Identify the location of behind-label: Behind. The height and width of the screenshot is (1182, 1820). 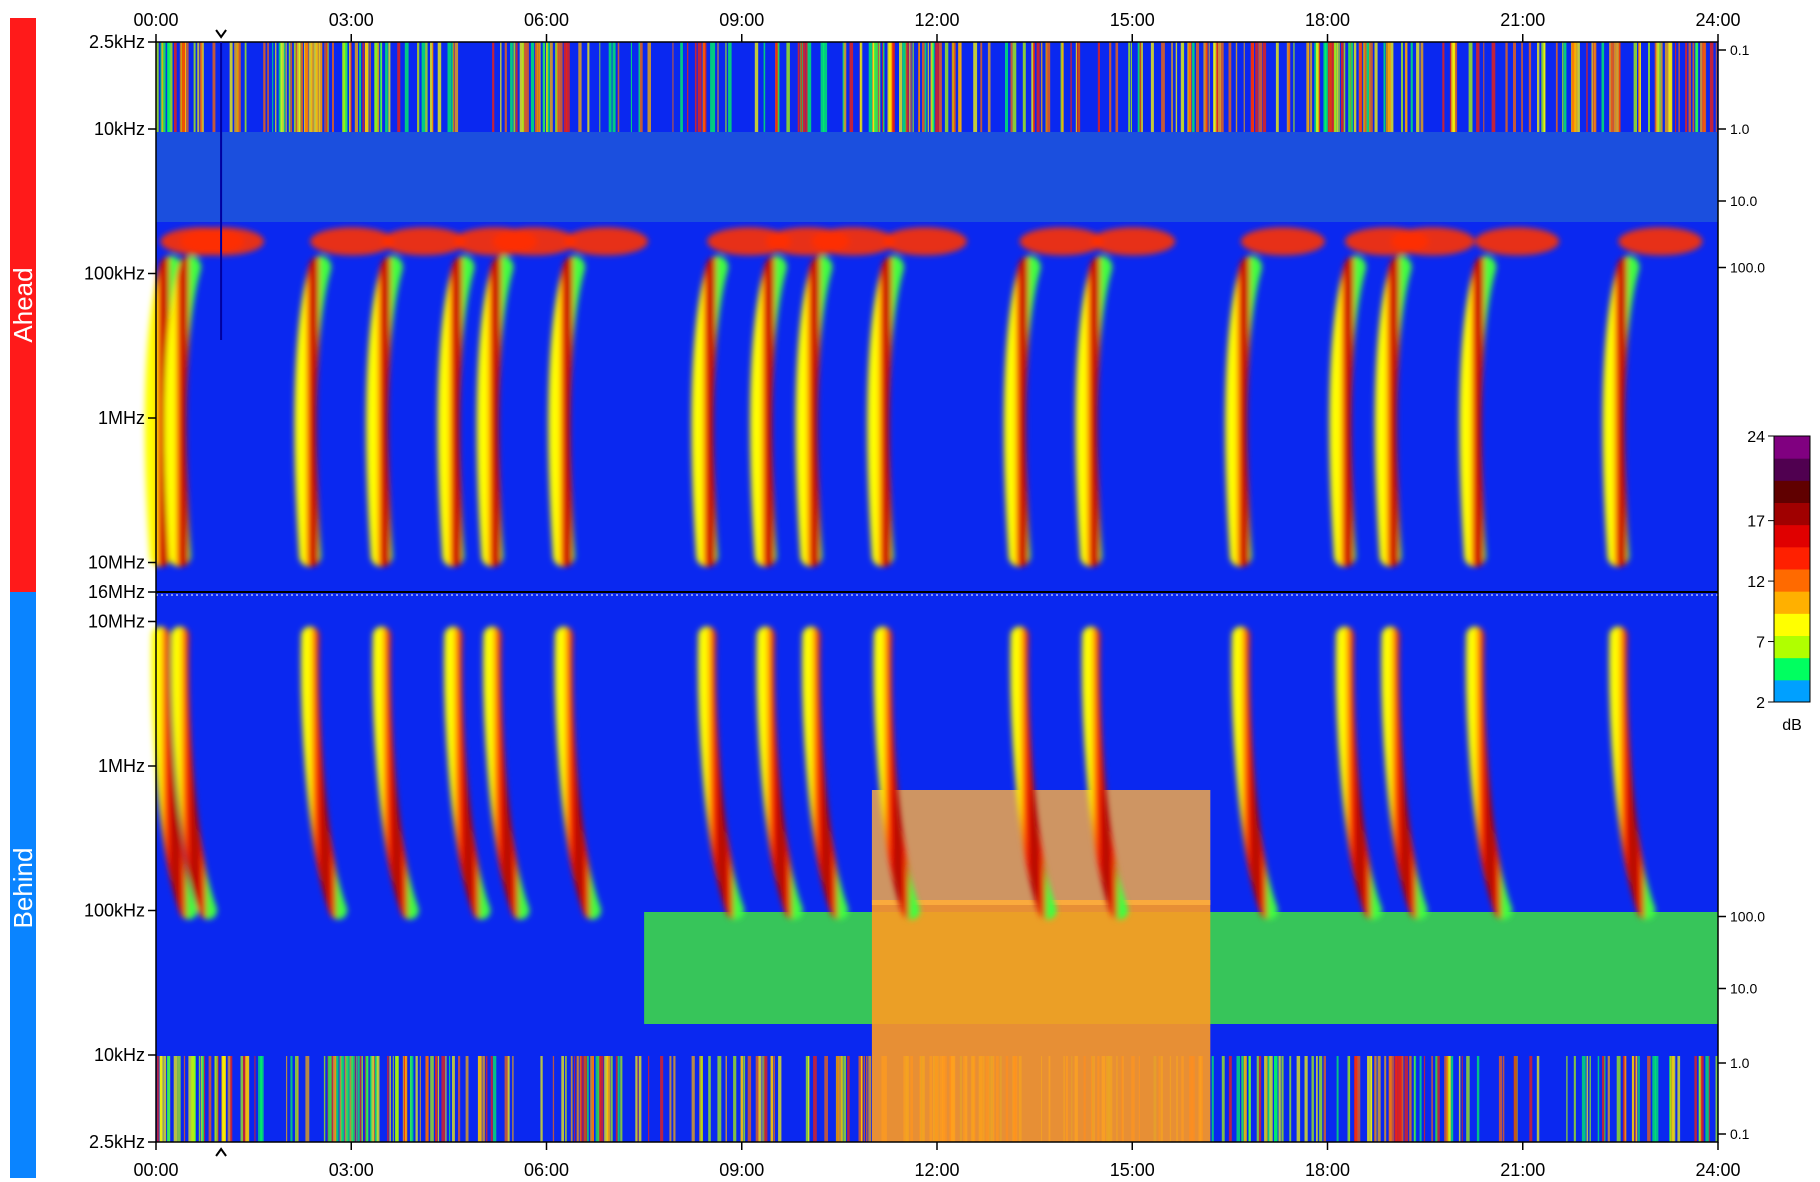
(23, 888).